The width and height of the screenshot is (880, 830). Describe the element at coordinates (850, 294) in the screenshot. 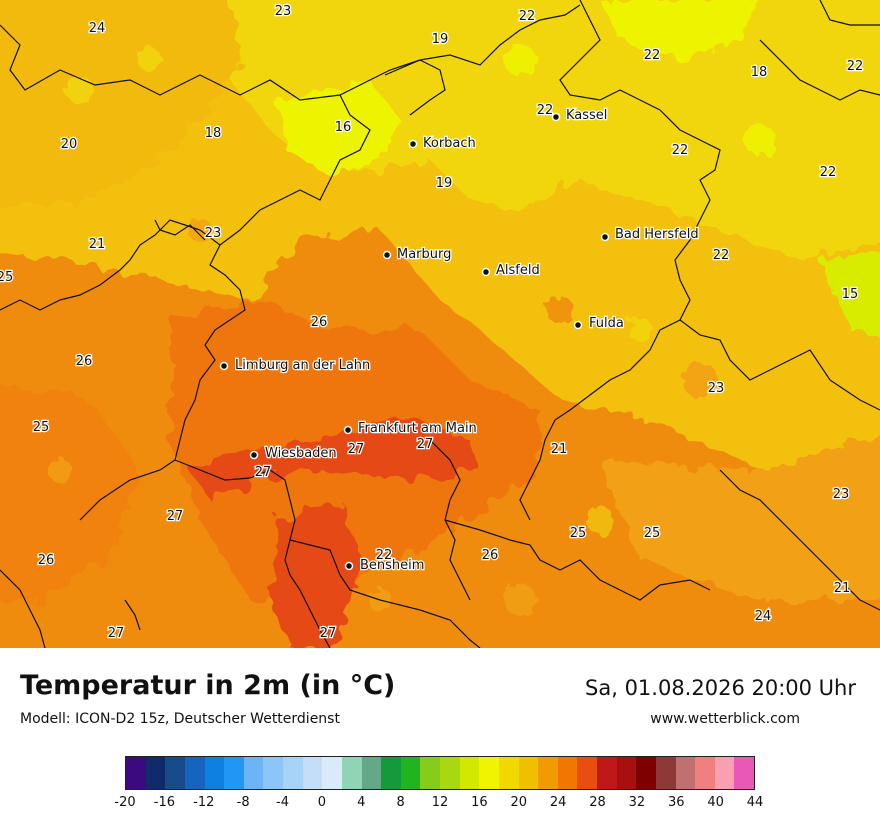

I see `temperature-value: 15` at that location.